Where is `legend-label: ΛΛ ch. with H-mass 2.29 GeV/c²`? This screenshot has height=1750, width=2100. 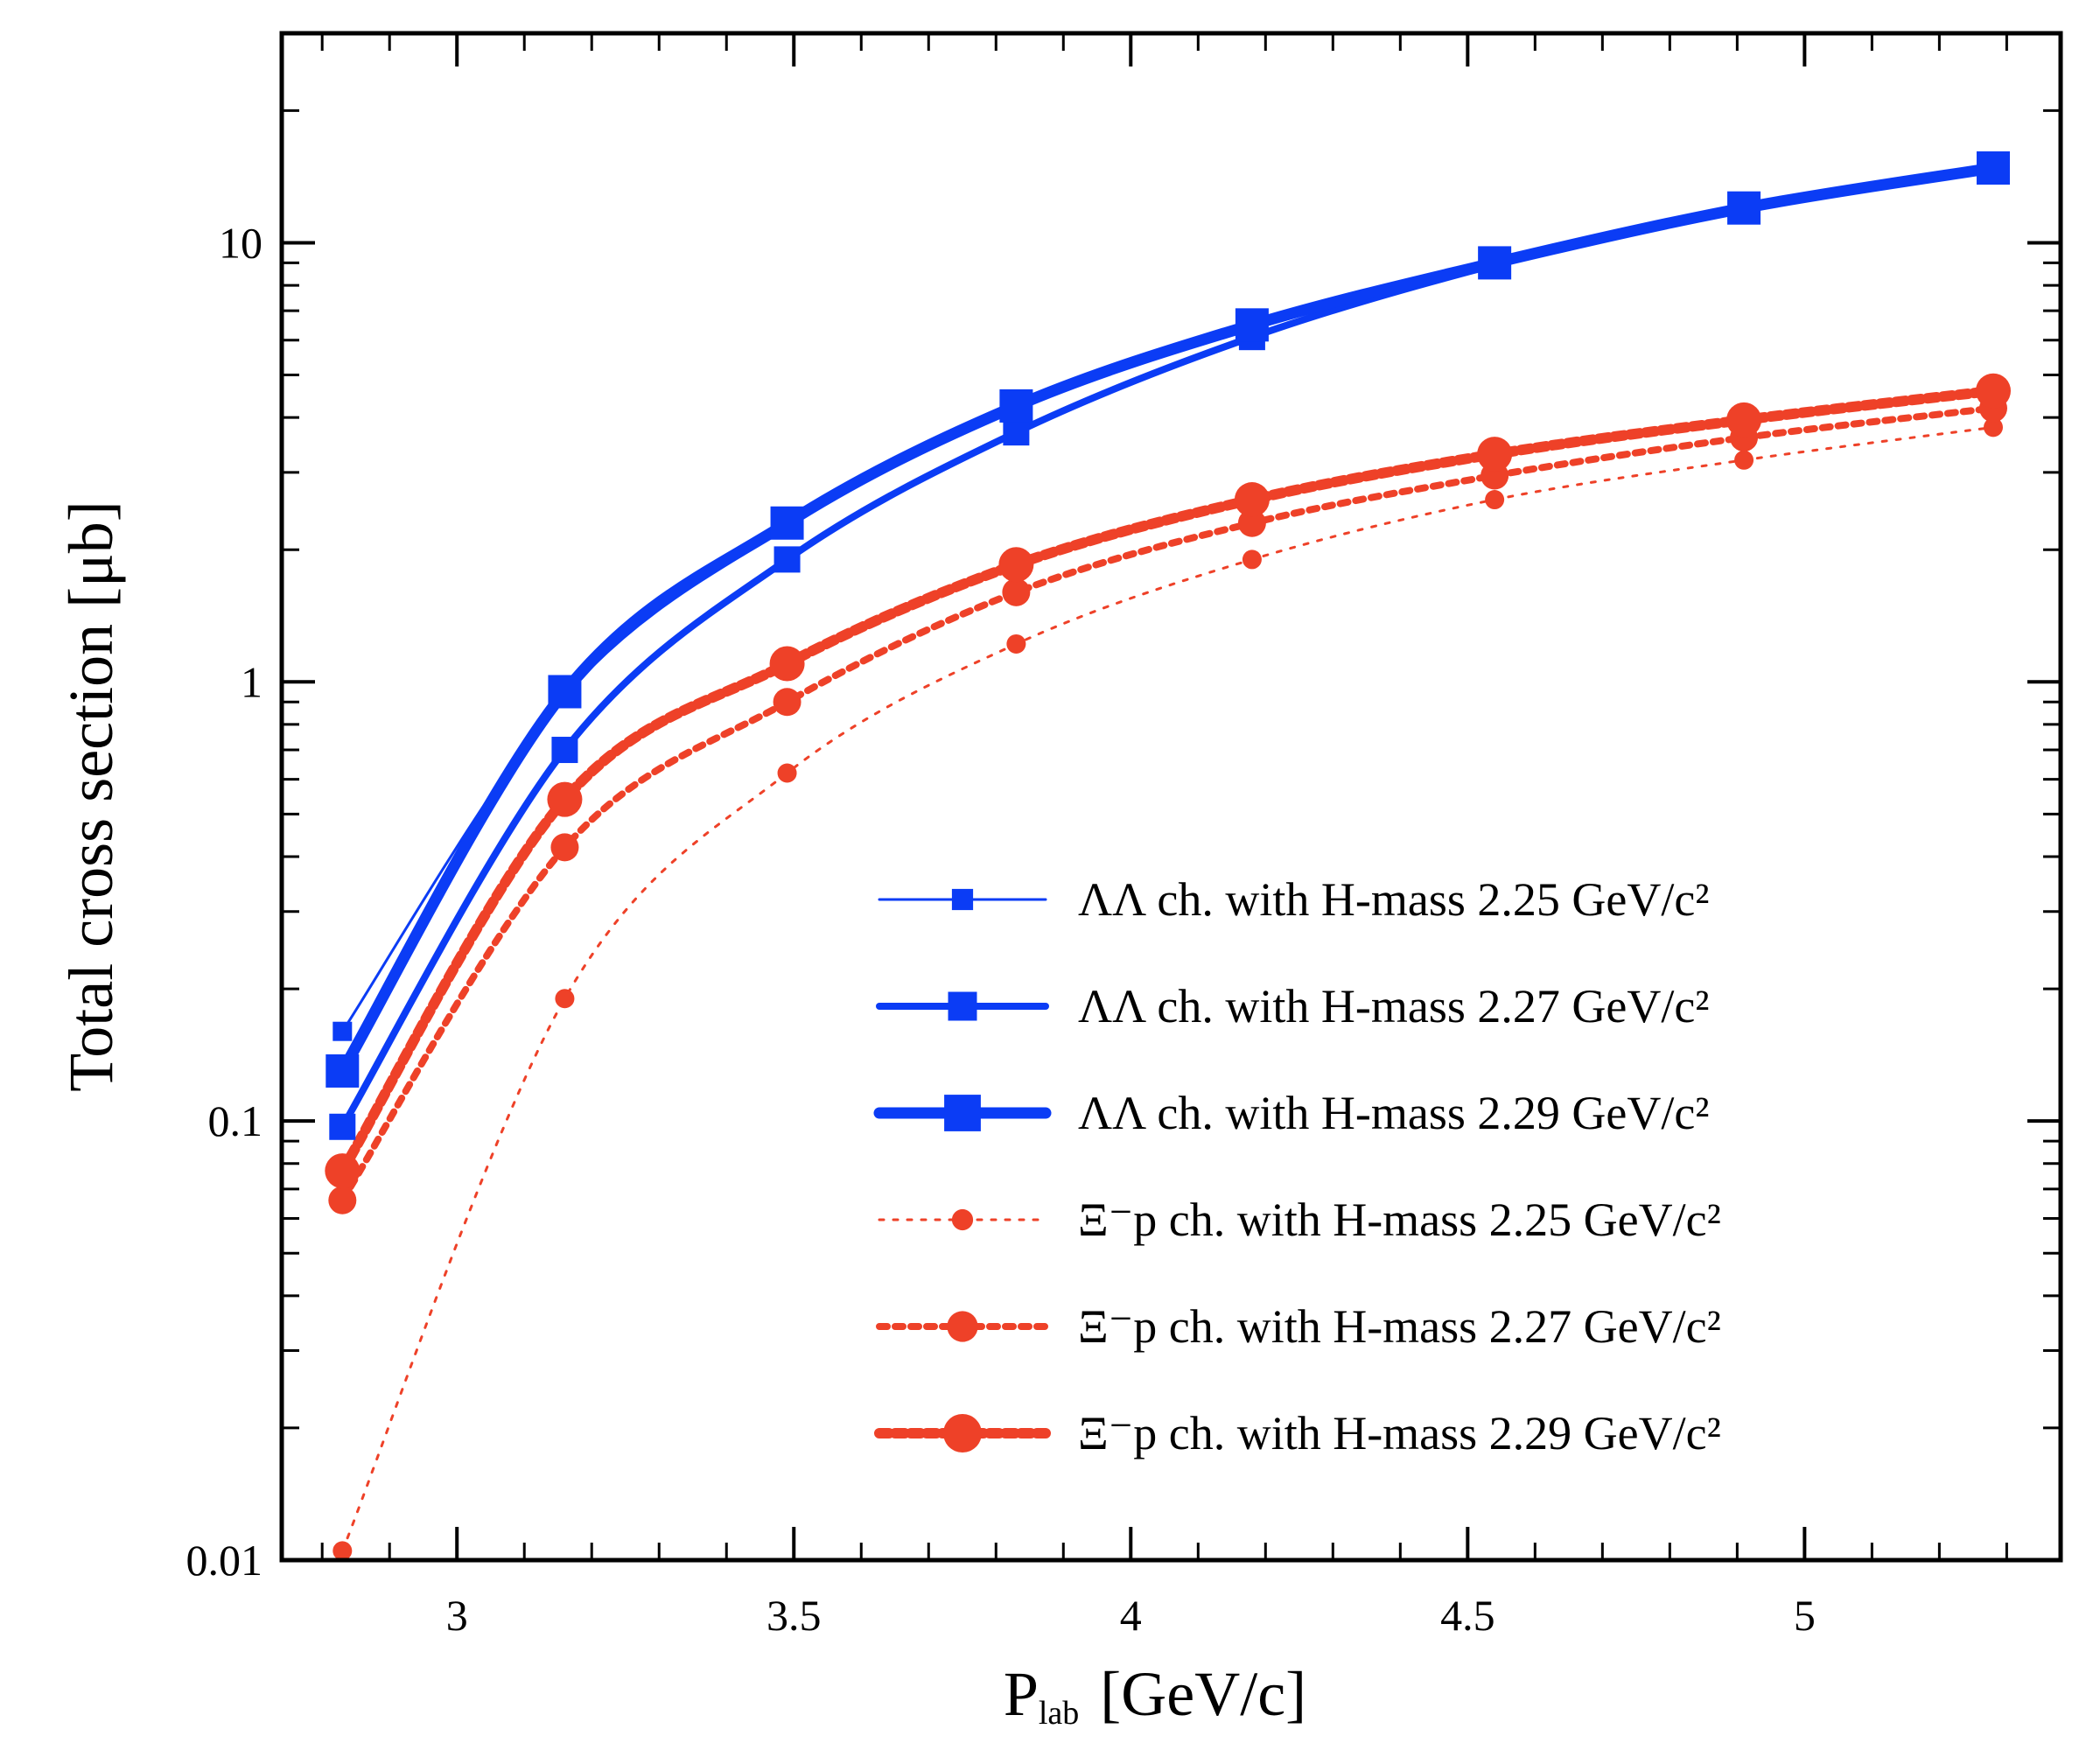
legend-label: ΛΛ ch. with H-mass 2.29 GeV/c² is located at coordinates (1394, 1113).